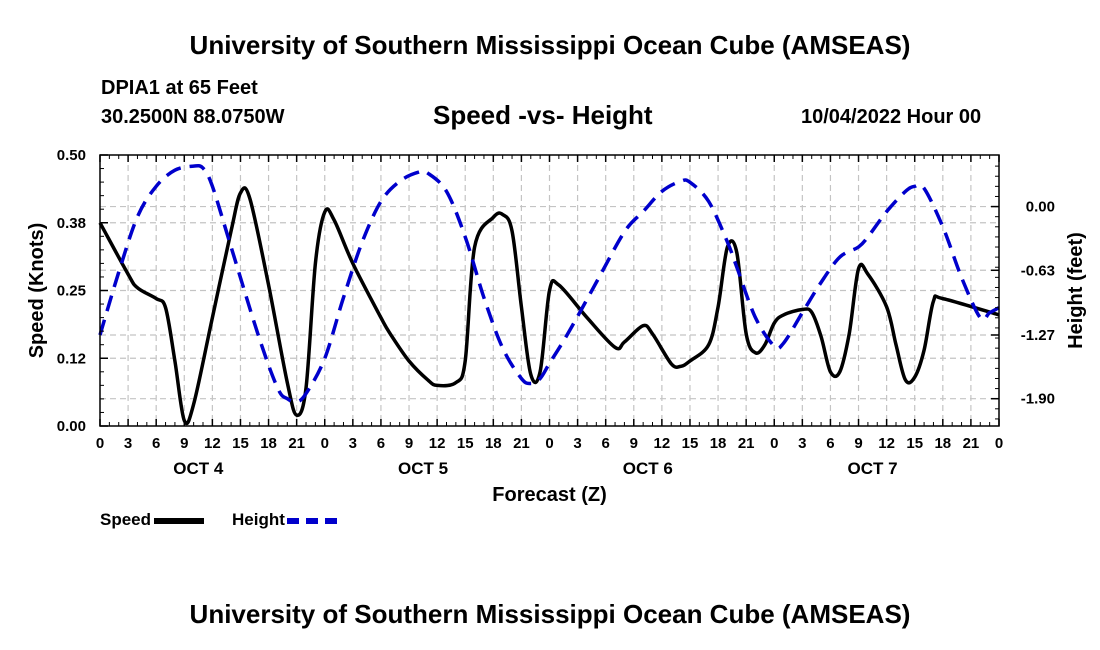 This screenshot has width=1100, height=650. Describe the element at coordinates (37, 291) in the screenshot. I see `y-left-axis-label: Speed (Knots)` at that location.